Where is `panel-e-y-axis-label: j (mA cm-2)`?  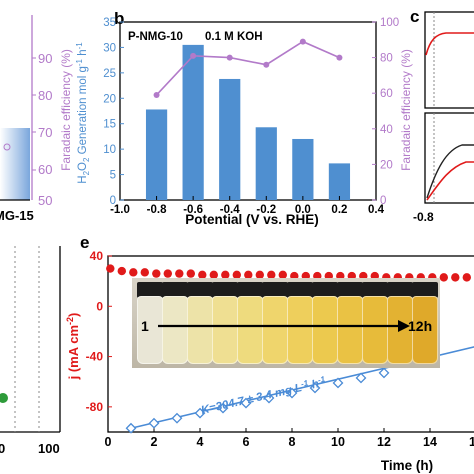 panel-e-y-axis-label: j (mA cm-2) is located at coordinates (73, 347).